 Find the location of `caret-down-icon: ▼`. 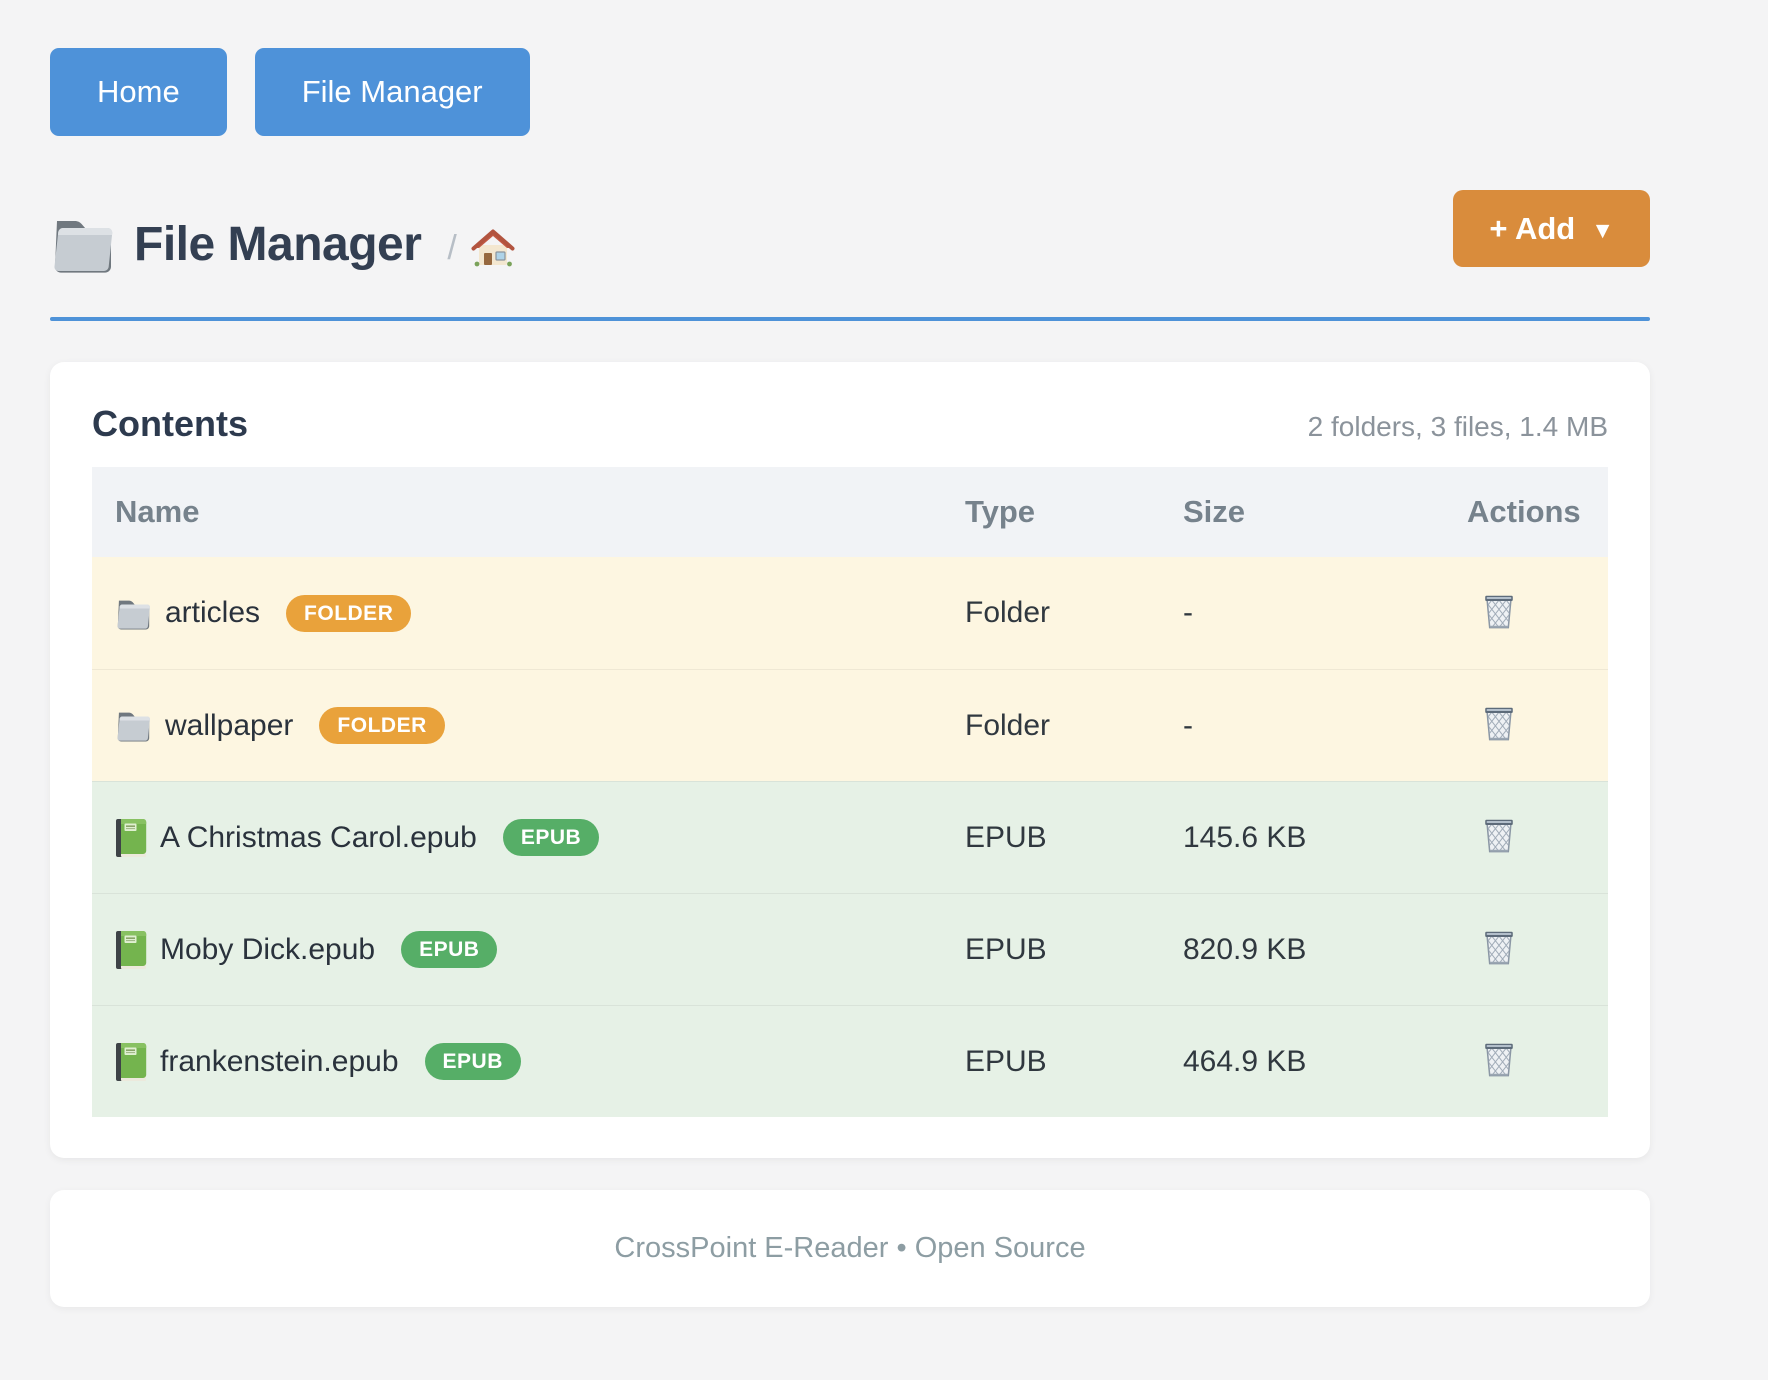

caret-down-icon: ▼ is located at coordinates (1602, 229).